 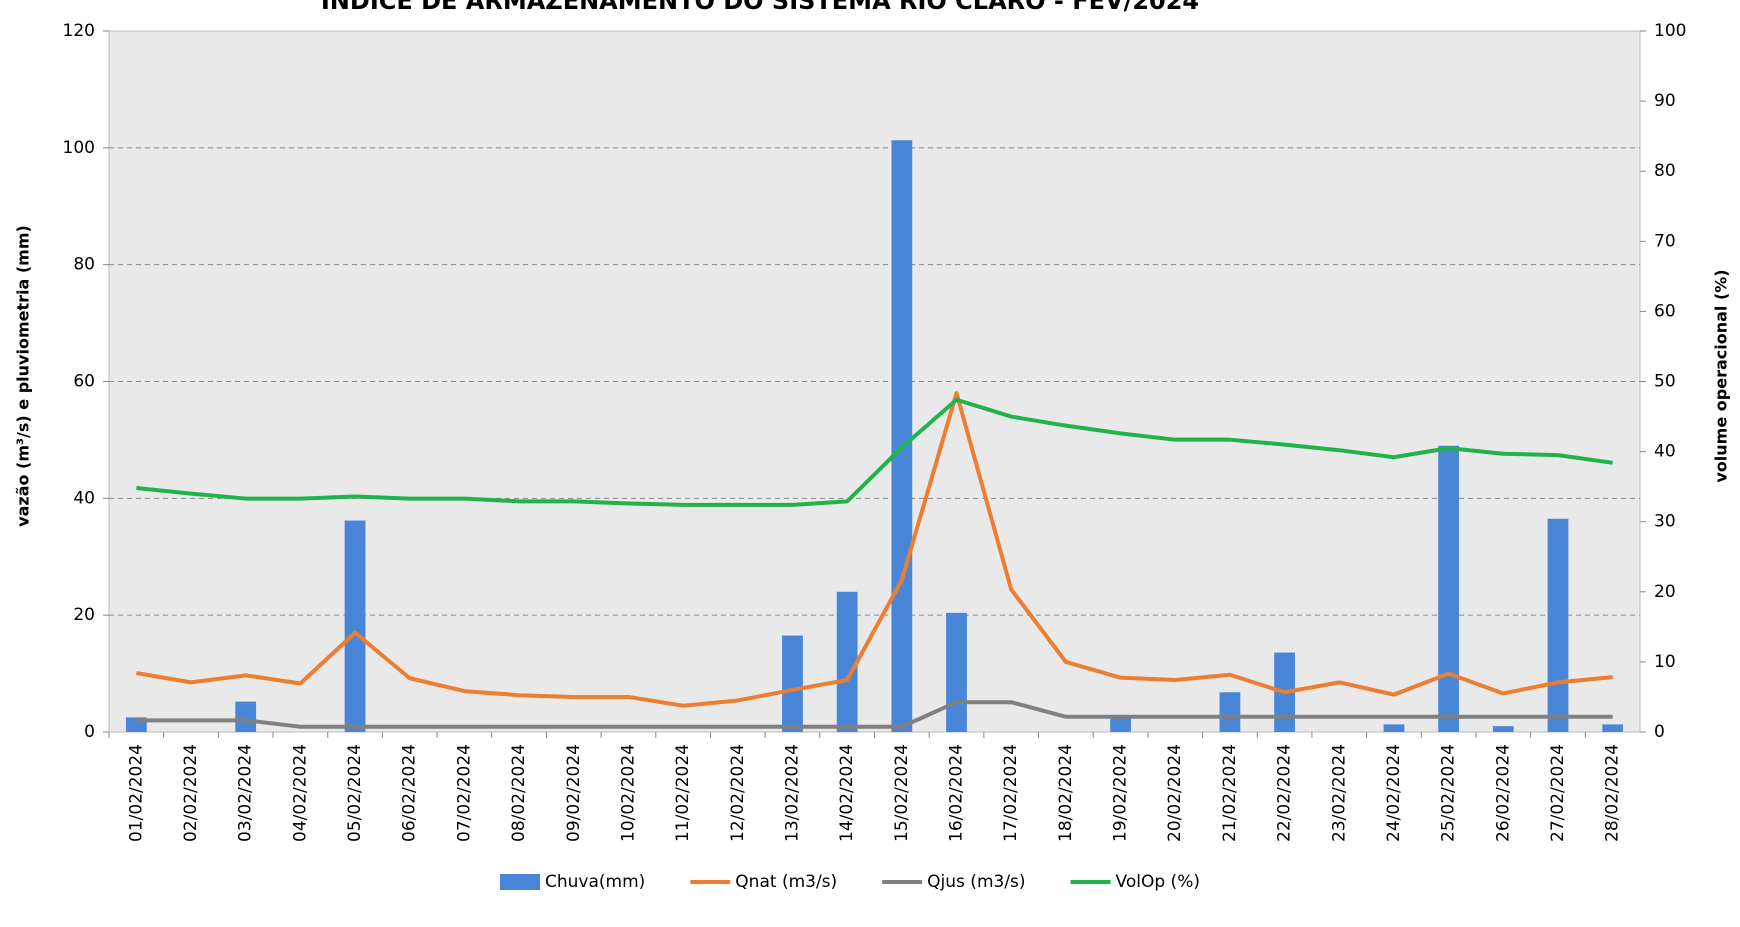 I want to click on x-tick-label: 17/02/2024, so click(x=1011, y=793).